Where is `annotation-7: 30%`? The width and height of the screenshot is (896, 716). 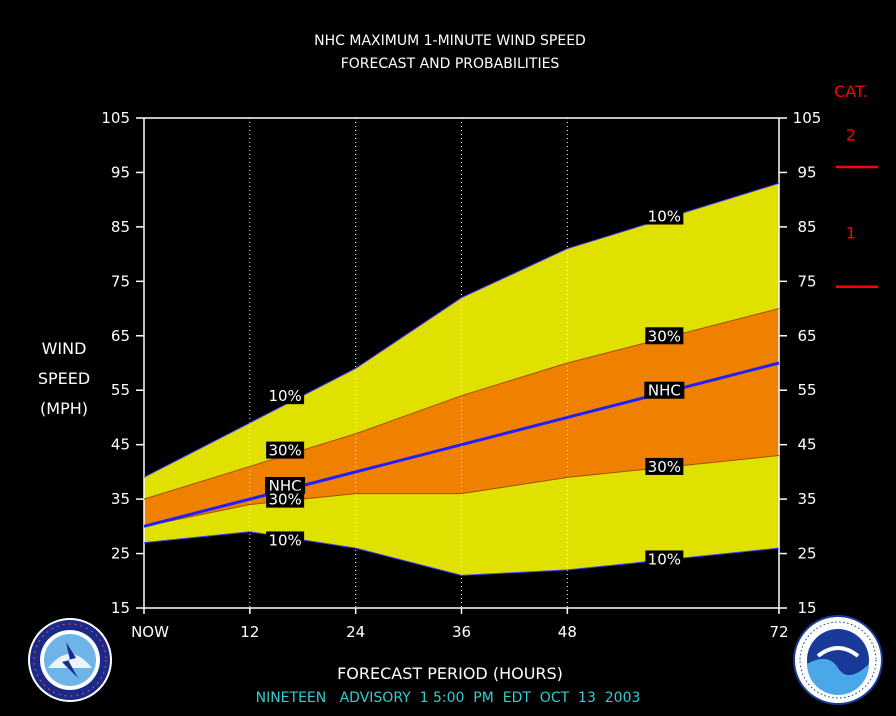
annotation-7: 30% is located at coordinates (664, 336).